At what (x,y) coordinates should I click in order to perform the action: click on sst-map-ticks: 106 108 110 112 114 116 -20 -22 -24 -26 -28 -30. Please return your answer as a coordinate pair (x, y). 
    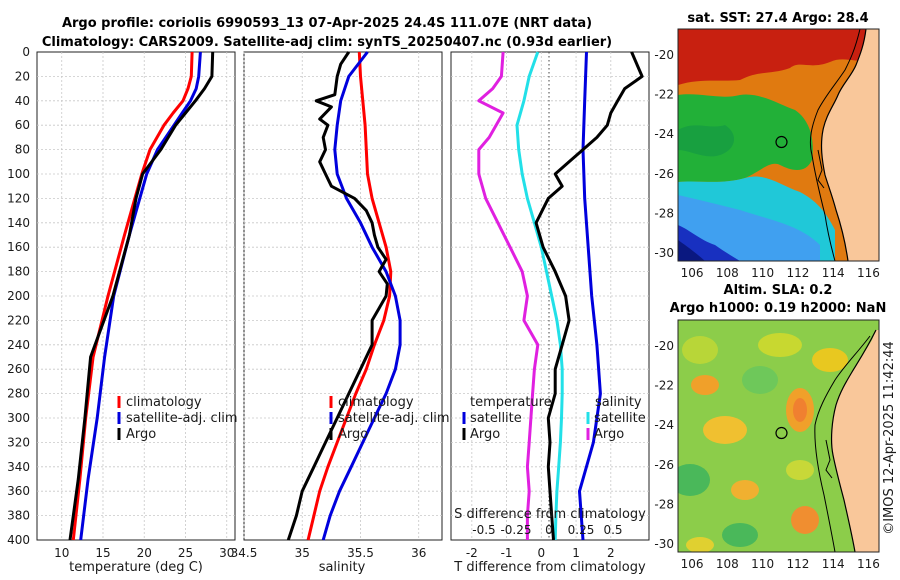
    Looking at the image, I should click on (766, 164).